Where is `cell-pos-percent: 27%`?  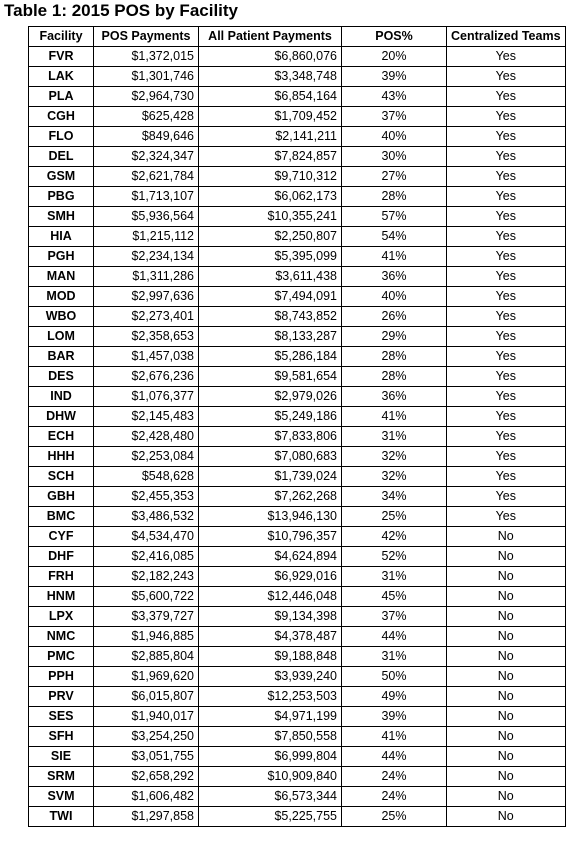 cell-pos-percent: 27% is located at coordinates (394, 176).